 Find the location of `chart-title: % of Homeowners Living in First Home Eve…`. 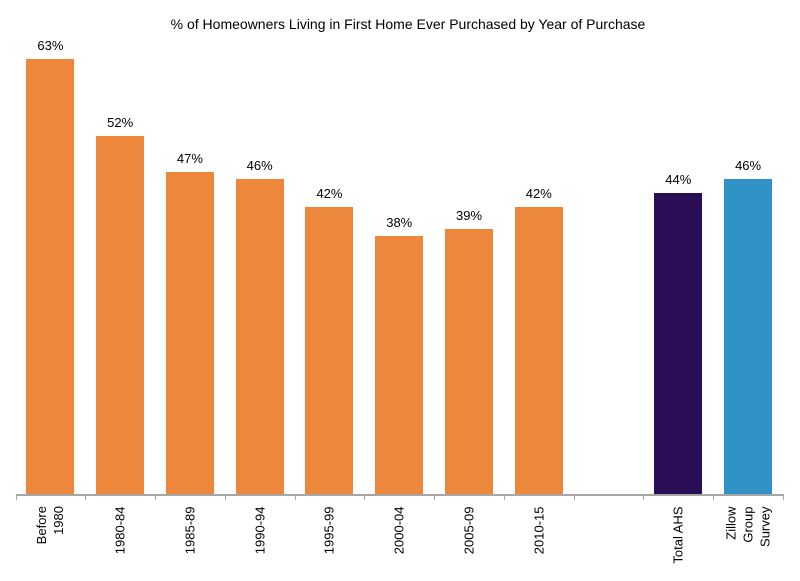

chart-title: % of Homeowners Living in First Home Eve… is located at coordinates (408, 24).